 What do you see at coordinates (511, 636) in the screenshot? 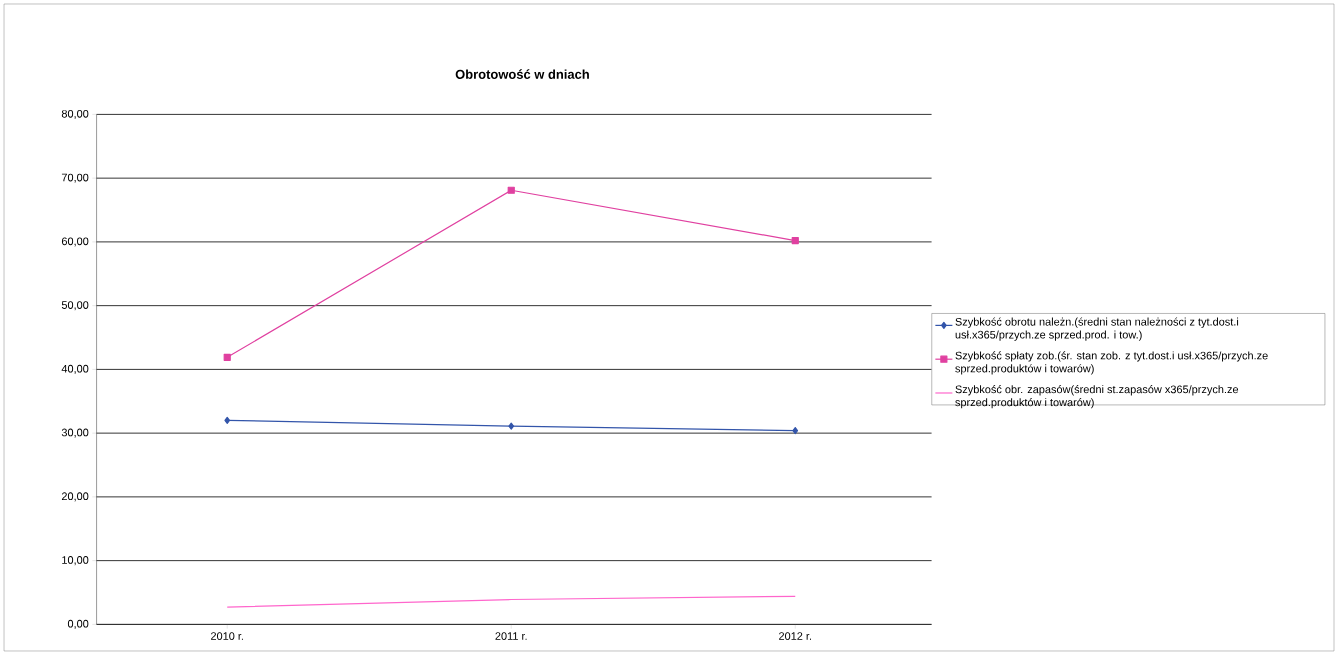
I see `x-tick-label: 2011 r.` at bounding box center [511, 636].